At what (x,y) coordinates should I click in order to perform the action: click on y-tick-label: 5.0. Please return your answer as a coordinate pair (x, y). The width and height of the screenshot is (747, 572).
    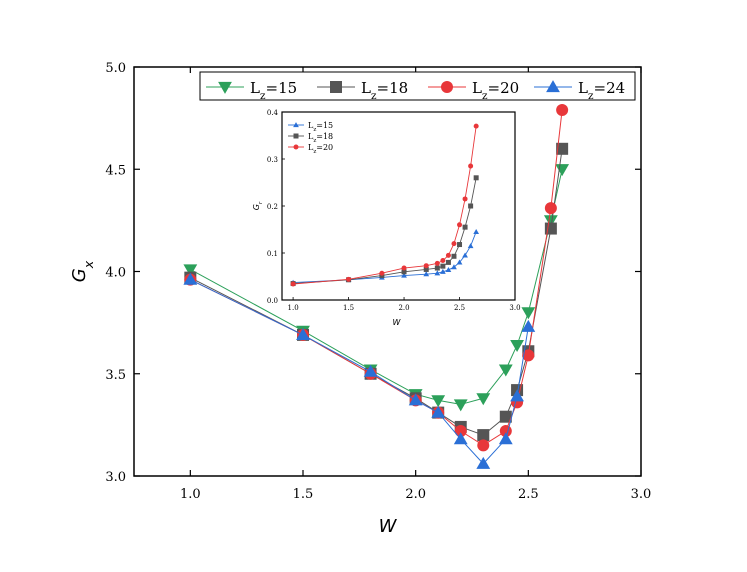
    Looking at the image, I should click on (115, 68).